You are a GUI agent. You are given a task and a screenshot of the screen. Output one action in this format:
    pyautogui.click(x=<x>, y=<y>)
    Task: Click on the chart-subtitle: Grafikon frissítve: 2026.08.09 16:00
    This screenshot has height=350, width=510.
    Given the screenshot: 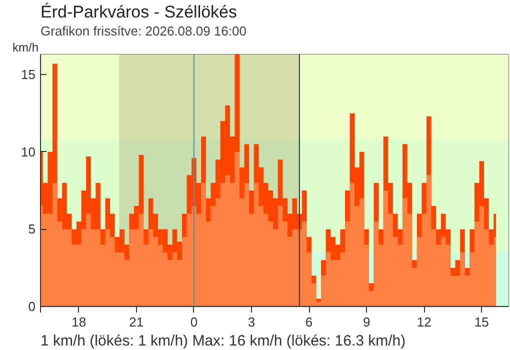 What is the action you would take?
    pyautogui.click(x=143, y=31)
    